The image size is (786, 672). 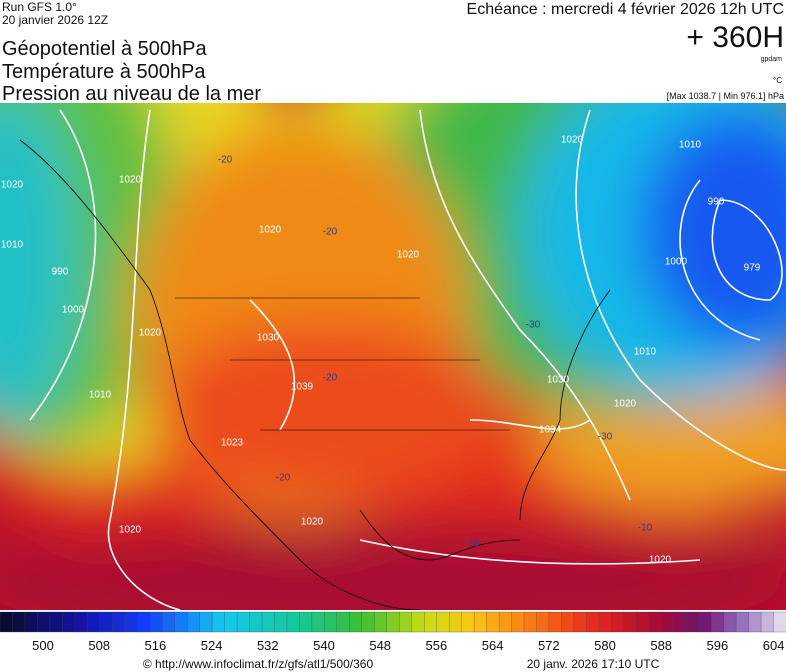 I want to click on color-scale-label: 548, so click(x=380, y=645).